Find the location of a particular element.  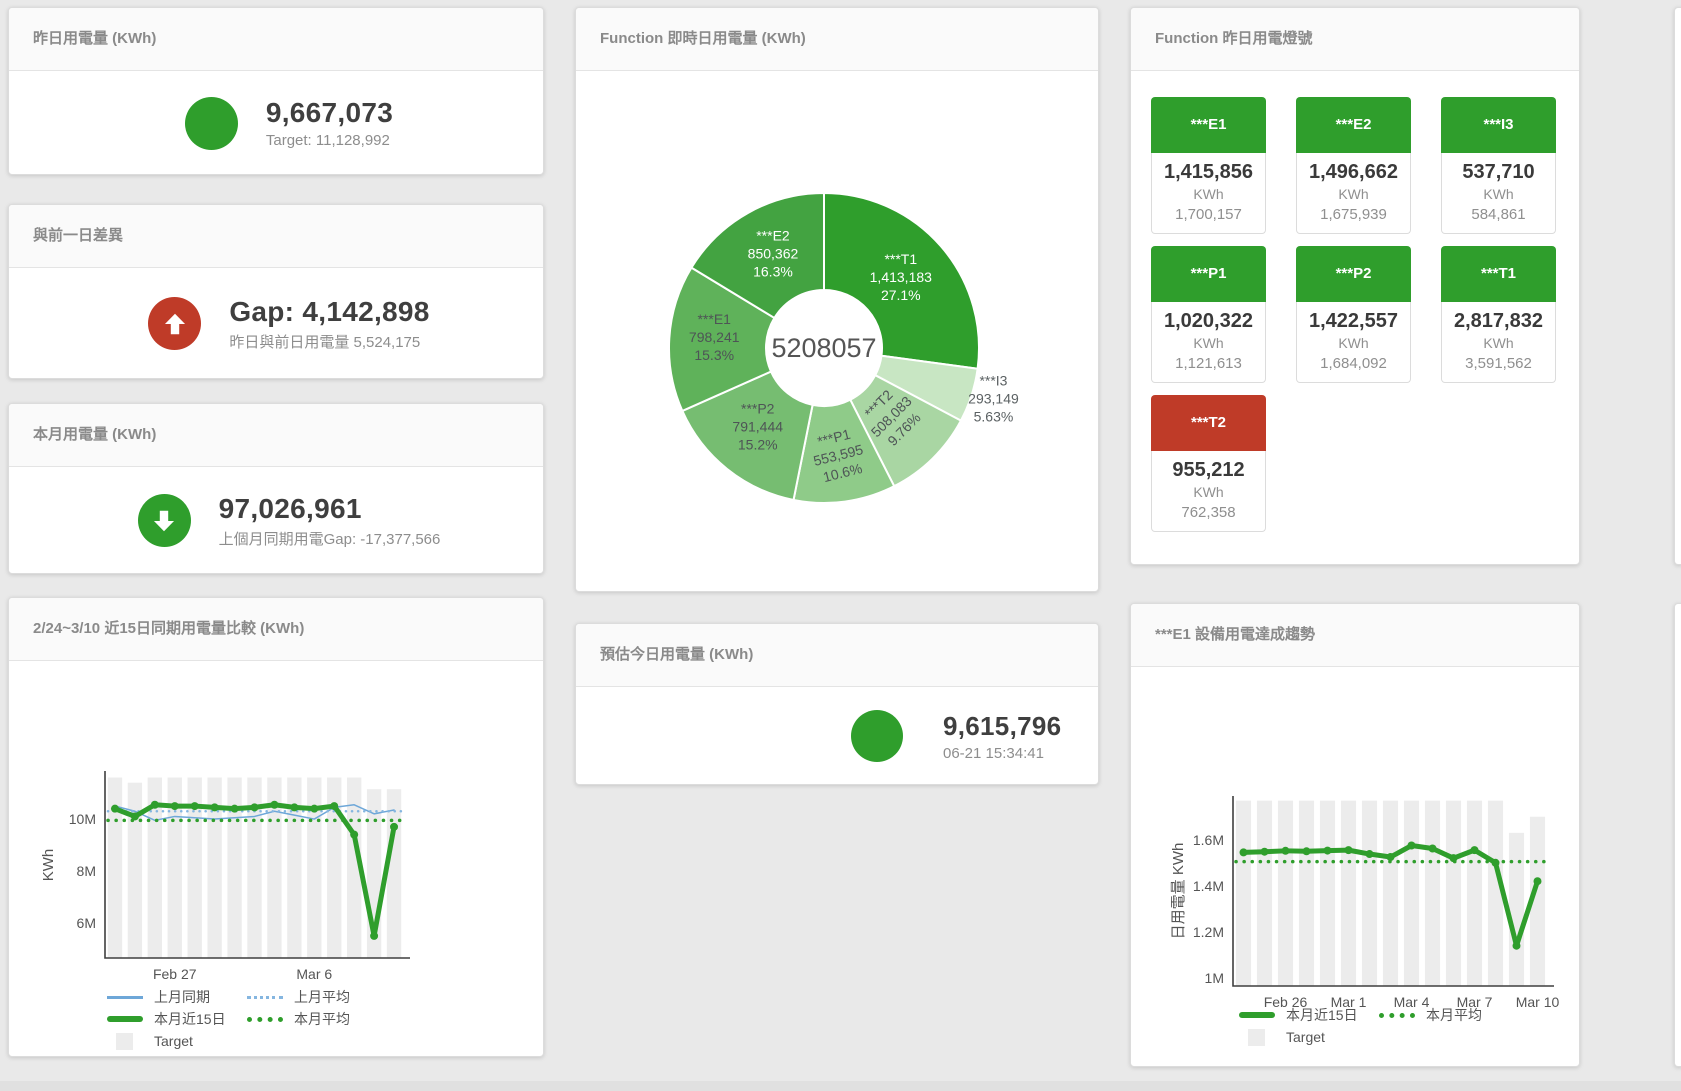

legend-swatch-dots is located at coordinates (265, 997).